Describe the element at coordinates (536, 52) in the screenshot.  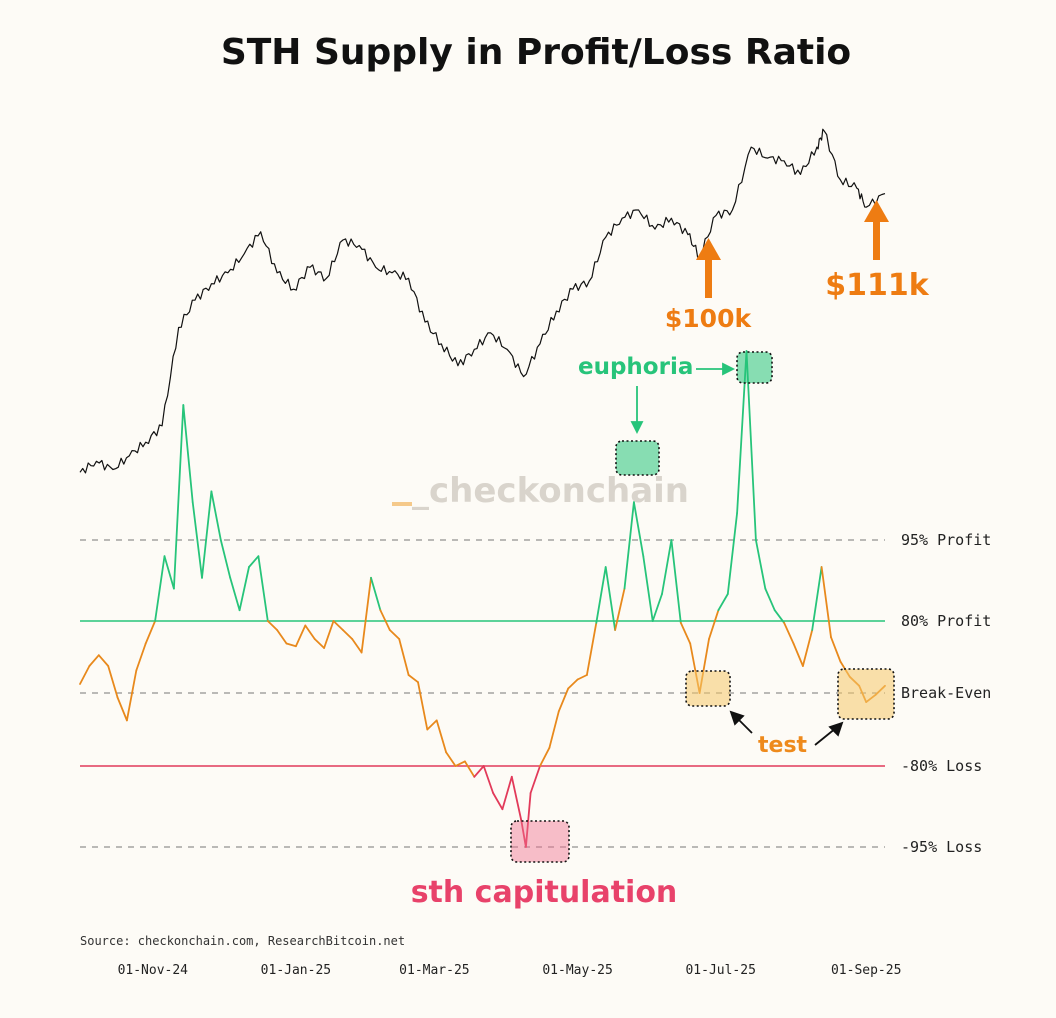
I see `chart-title: STH Supply in Profit/Loss Ratio` at that location.